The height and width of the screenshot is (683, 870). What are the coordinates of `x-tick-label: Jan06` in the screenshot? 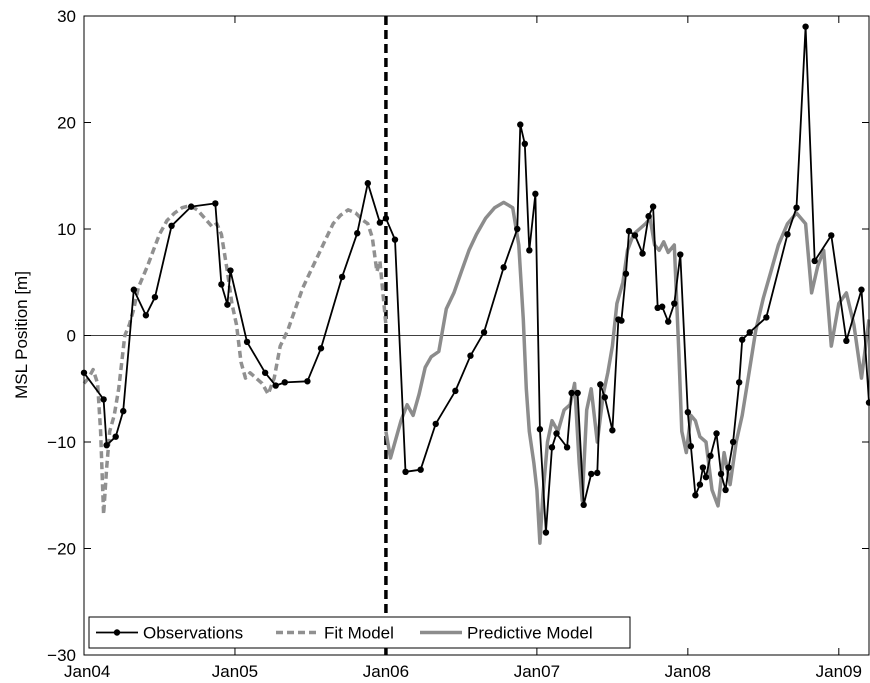 It's located at (386, 671).